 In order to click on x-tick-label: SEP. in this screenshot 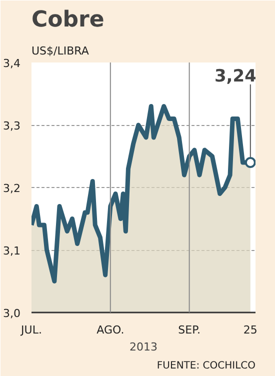, I will do `click(189, 330)`.